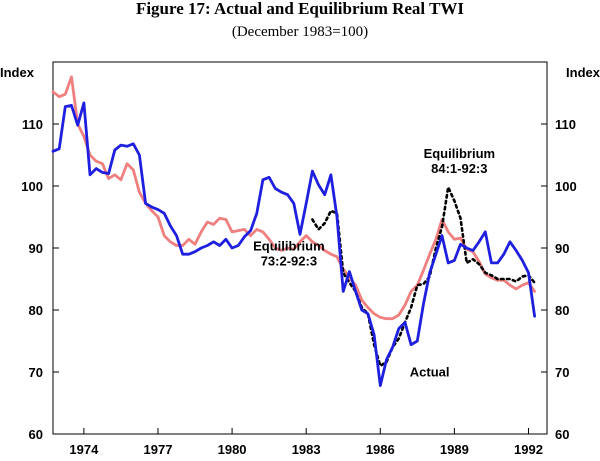 The width and height of the screenshot is (600, 461). What do you see at coordinates (565, 124) in the screenshot?
I see `y-tick-label-right: 110` at bounding box center [565, 124].